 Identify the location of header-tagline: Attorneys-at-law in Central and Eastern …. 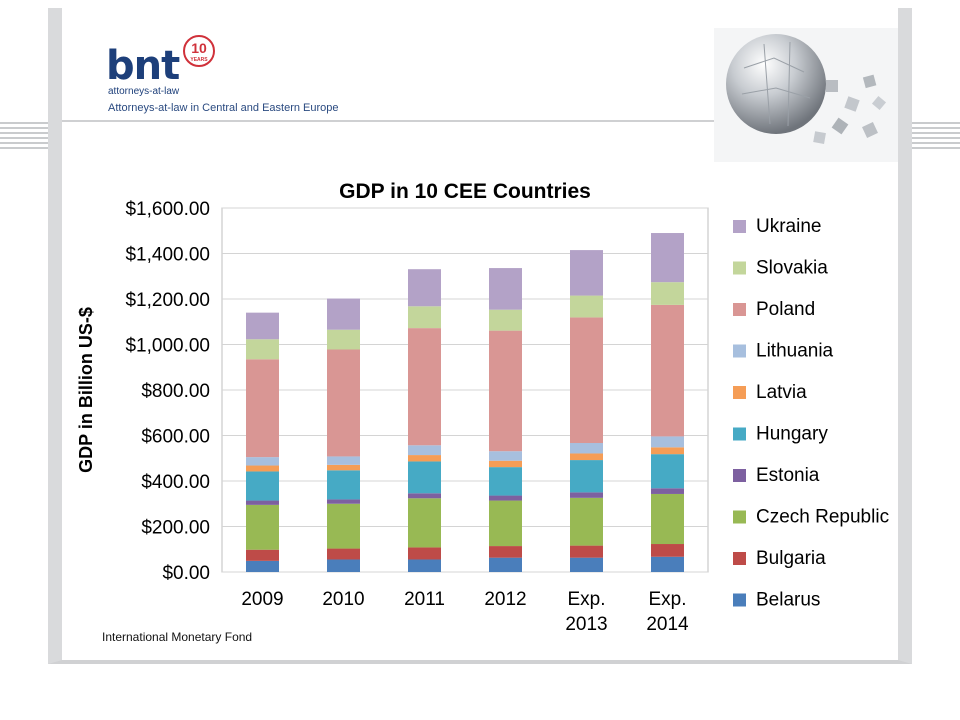
(223, 108).